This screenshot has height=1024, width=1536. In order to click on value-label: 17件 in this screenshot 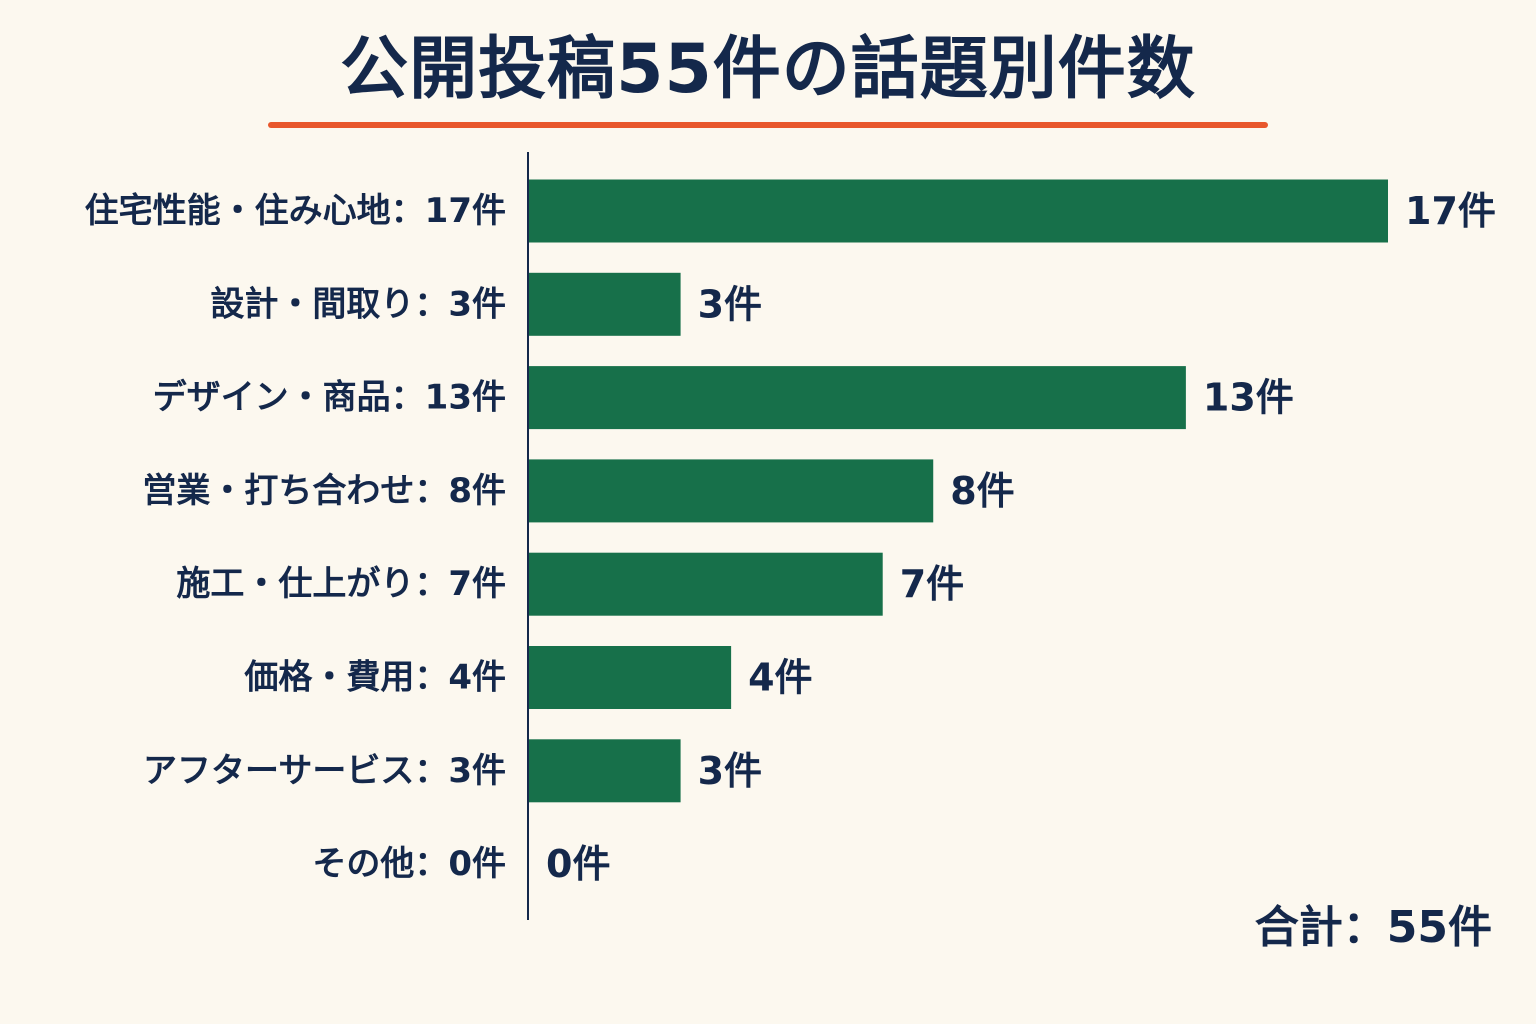, I will do `click(1450, 211)`.